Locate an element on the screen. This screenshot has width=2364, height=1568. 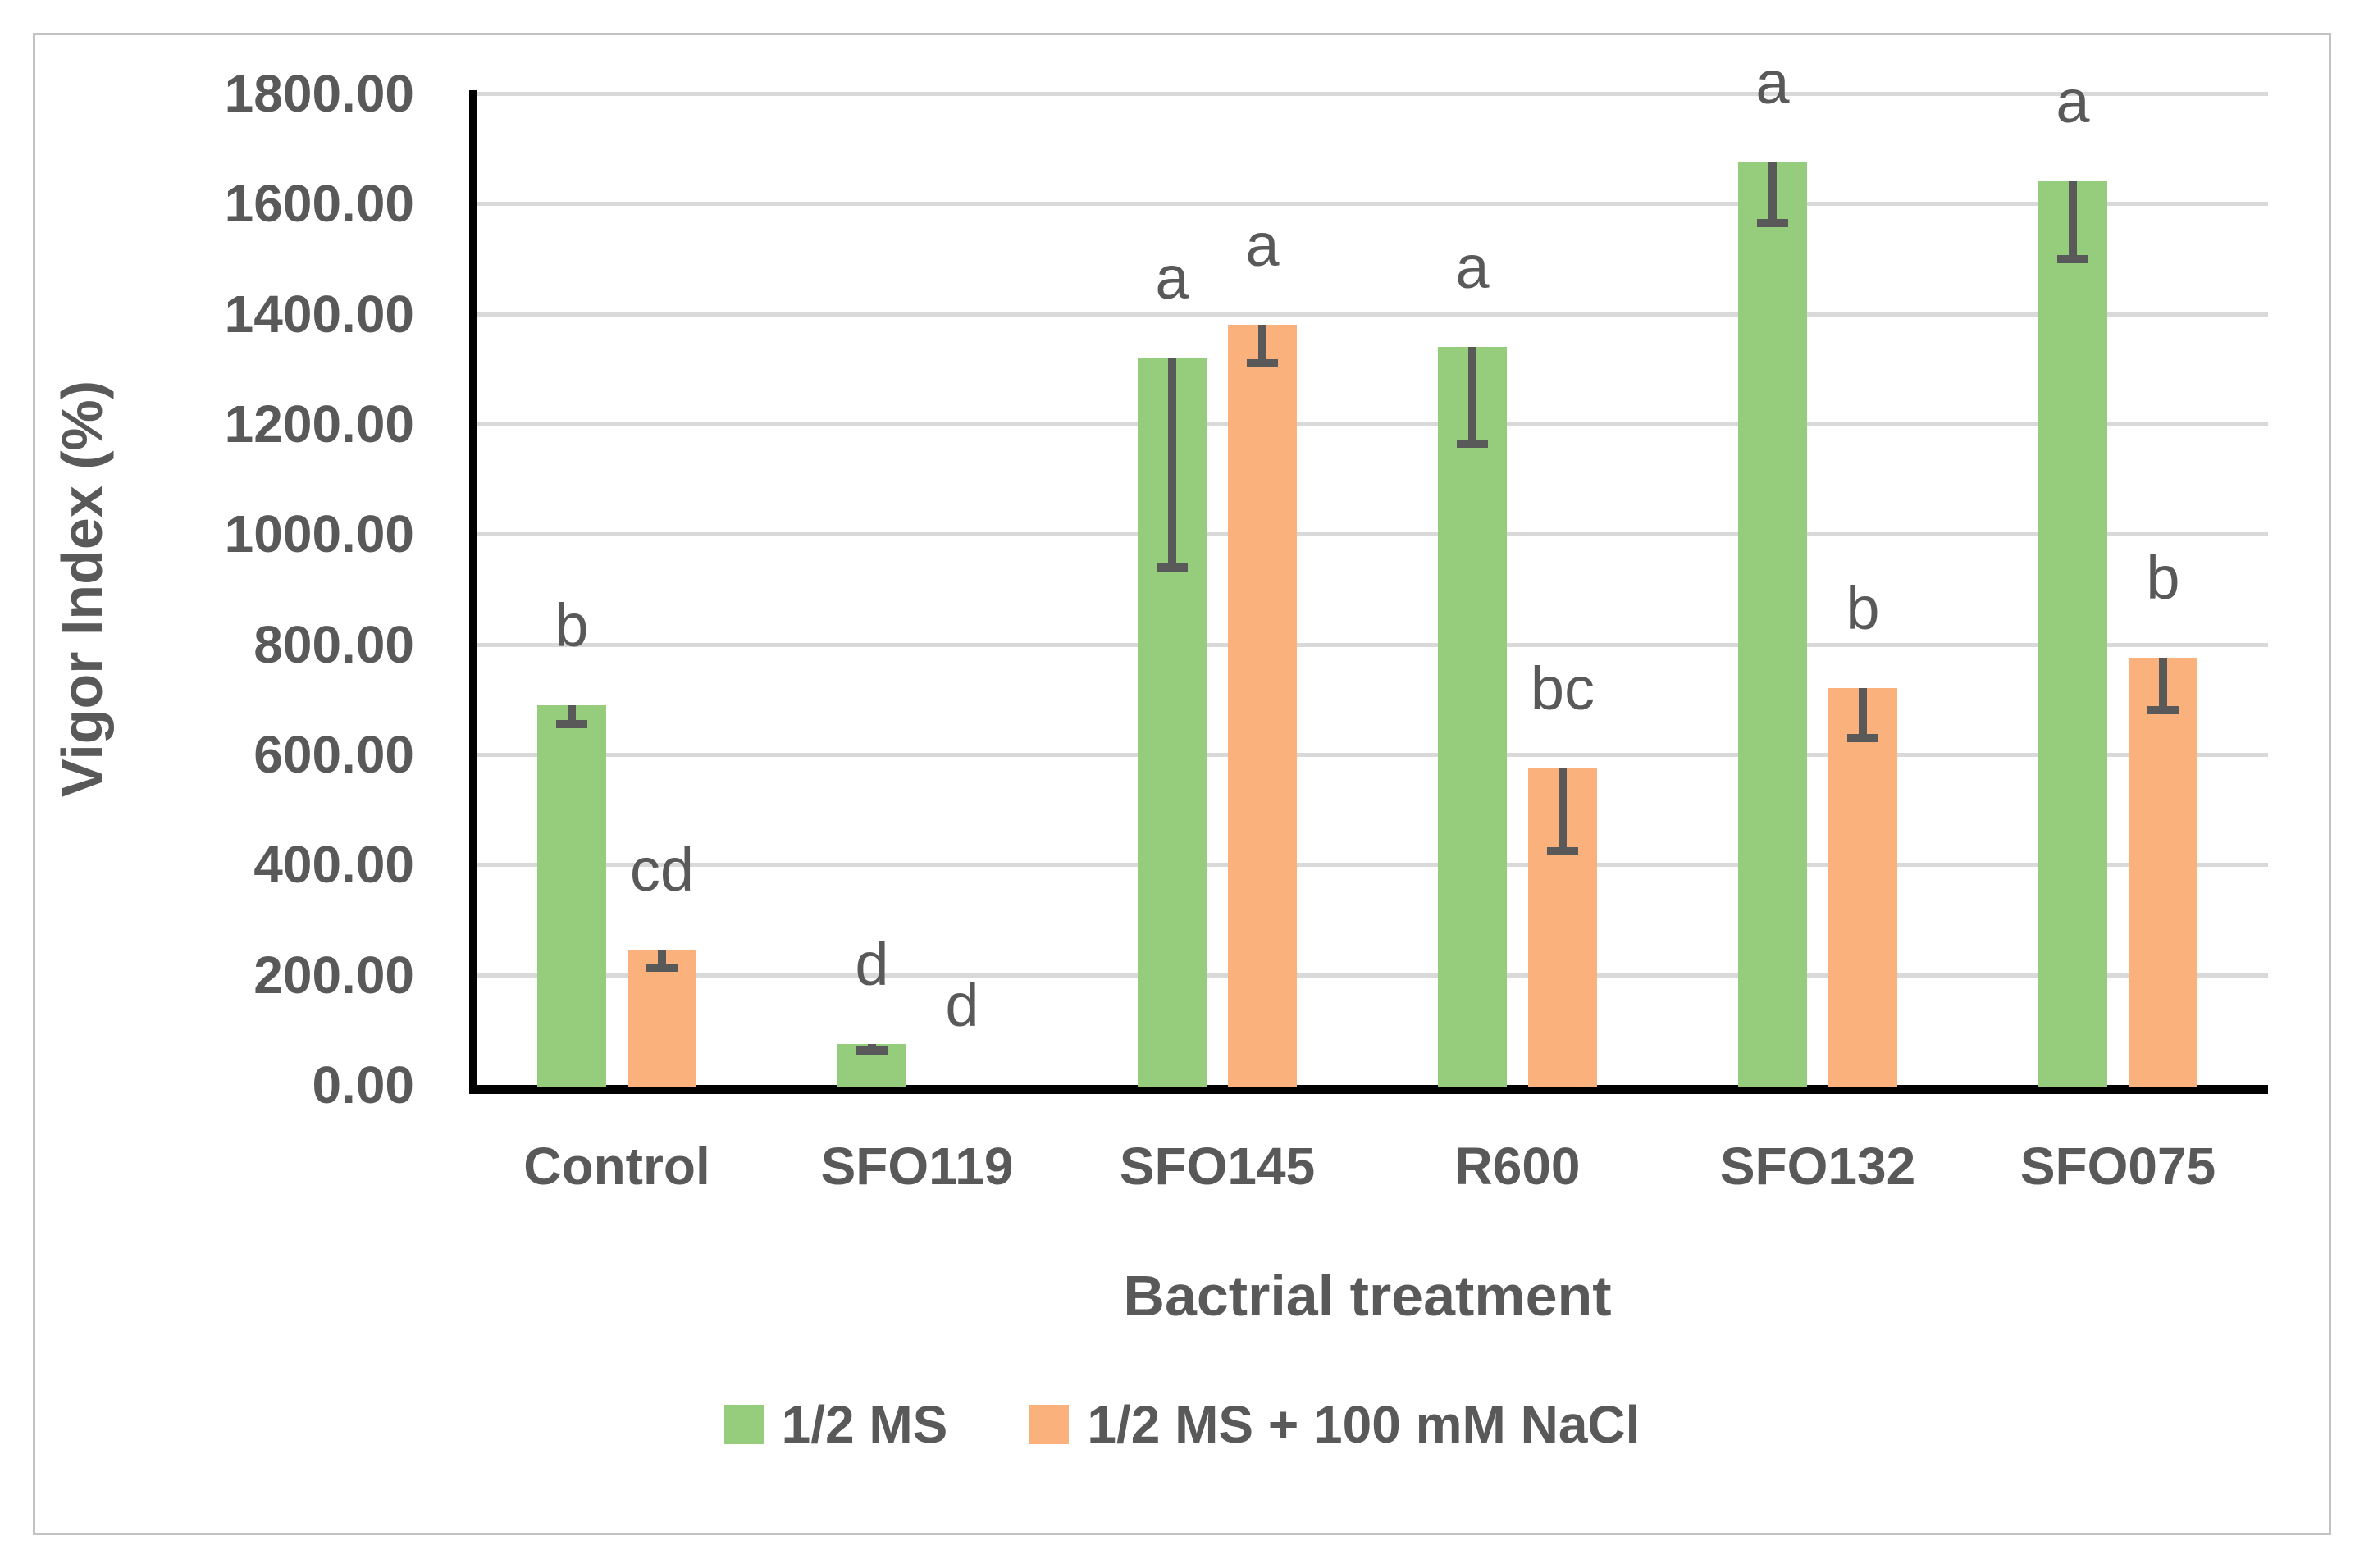
significance-letter: bc is located at coordinates (1562, 688).